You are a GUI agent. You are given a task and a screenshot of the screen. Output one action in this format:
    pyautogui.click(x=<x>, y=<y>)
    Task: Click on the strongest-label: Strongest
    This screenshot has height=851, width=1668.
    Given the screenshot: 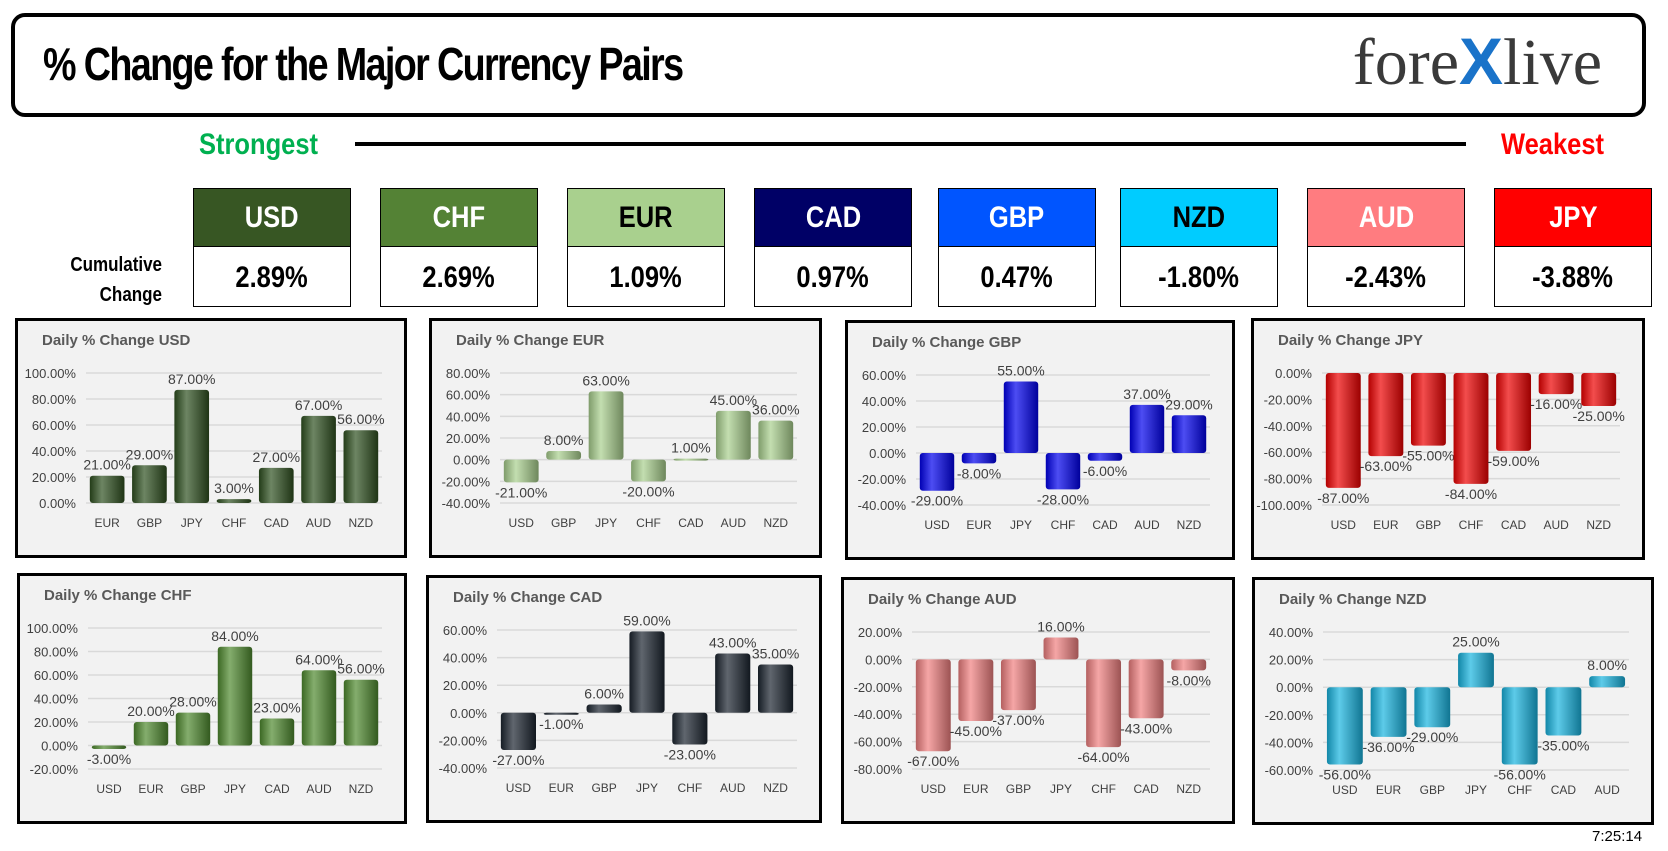 What is the action you would take?
    pyautogui.click(x=259, y=144)
    